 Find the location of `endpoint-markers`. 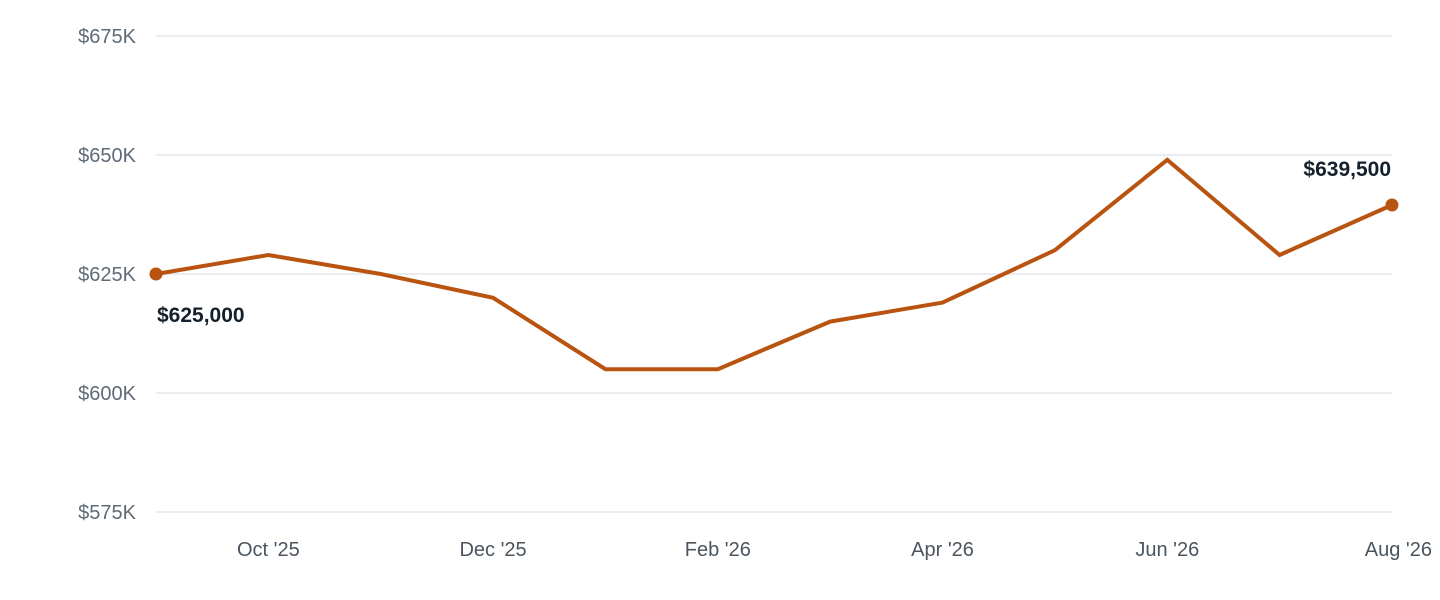

endpoint-markers is located at coordinates (774, 239).